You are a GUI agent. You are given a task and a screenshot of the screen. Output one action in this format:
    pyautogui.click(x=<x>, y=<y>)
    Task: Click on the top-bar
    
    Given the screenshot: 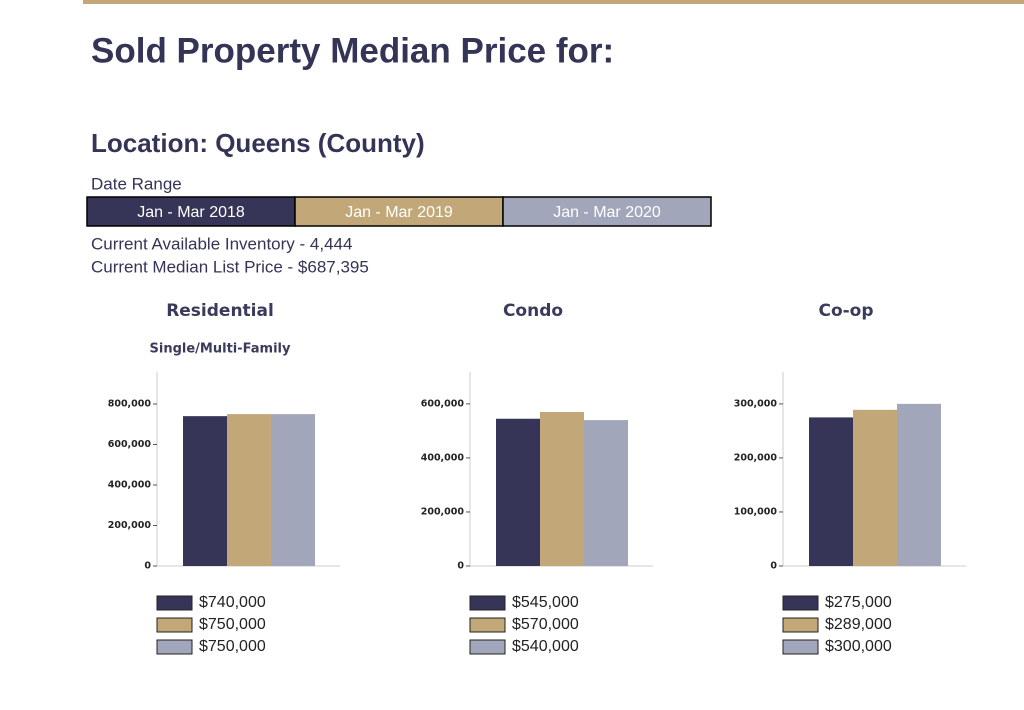 What is the action you would take?
    pyautogui.click(x=553, y=2)
    